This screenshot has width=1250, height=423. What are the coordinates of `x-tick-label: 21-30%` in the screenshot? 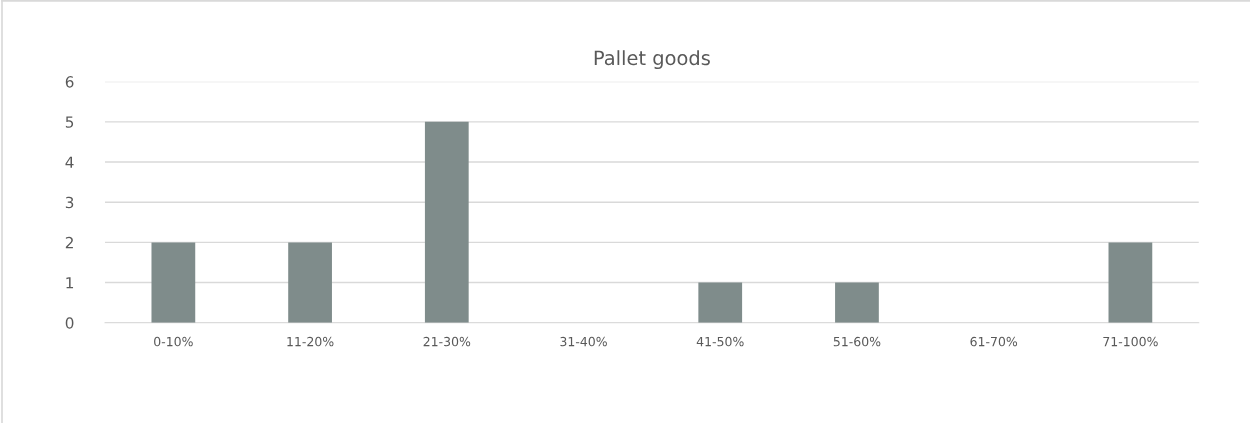 It's located at (447, 341).